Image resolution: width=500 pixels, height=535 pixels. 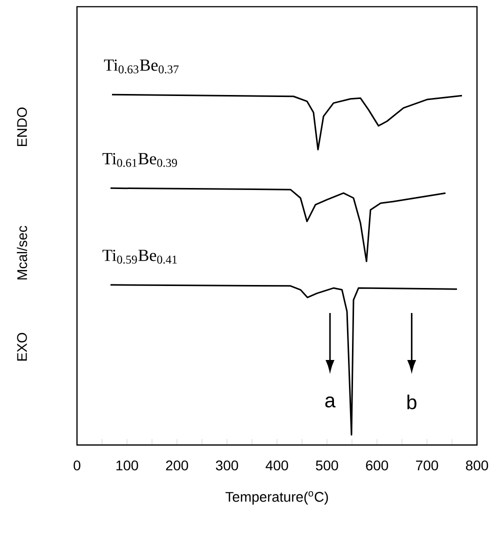 What do you see at coordinates (377, 465) in the screenshot?
I see `x-tick-label: 600` at bounding box center [377, 465].